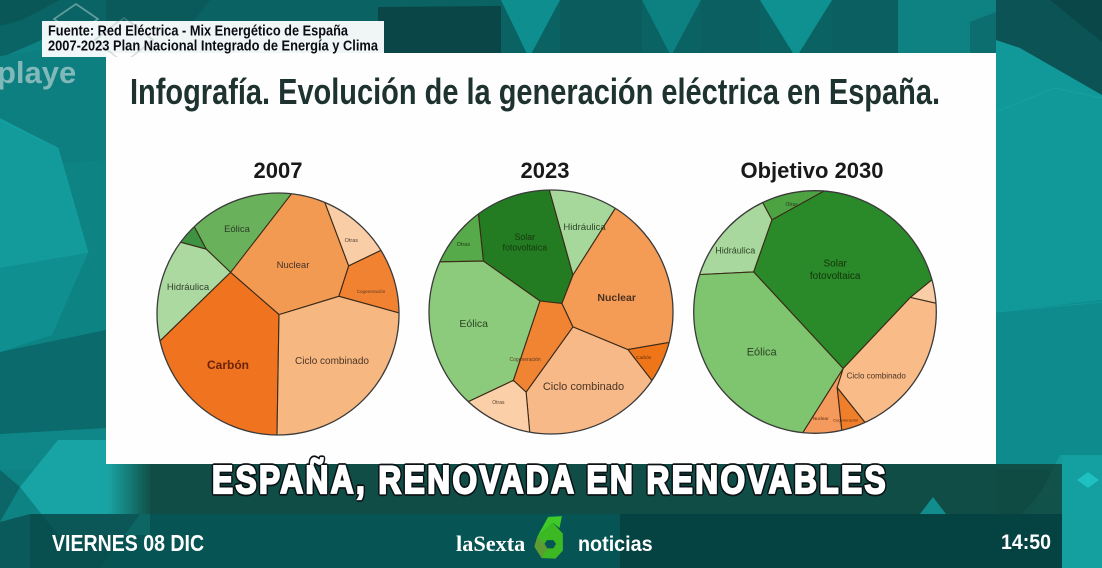 The height and width of the screenshot is (568, 1102). I want to click on svg-text: ESPAÑA, RENOVADA EN RENOVABLES, so click(550, 480).